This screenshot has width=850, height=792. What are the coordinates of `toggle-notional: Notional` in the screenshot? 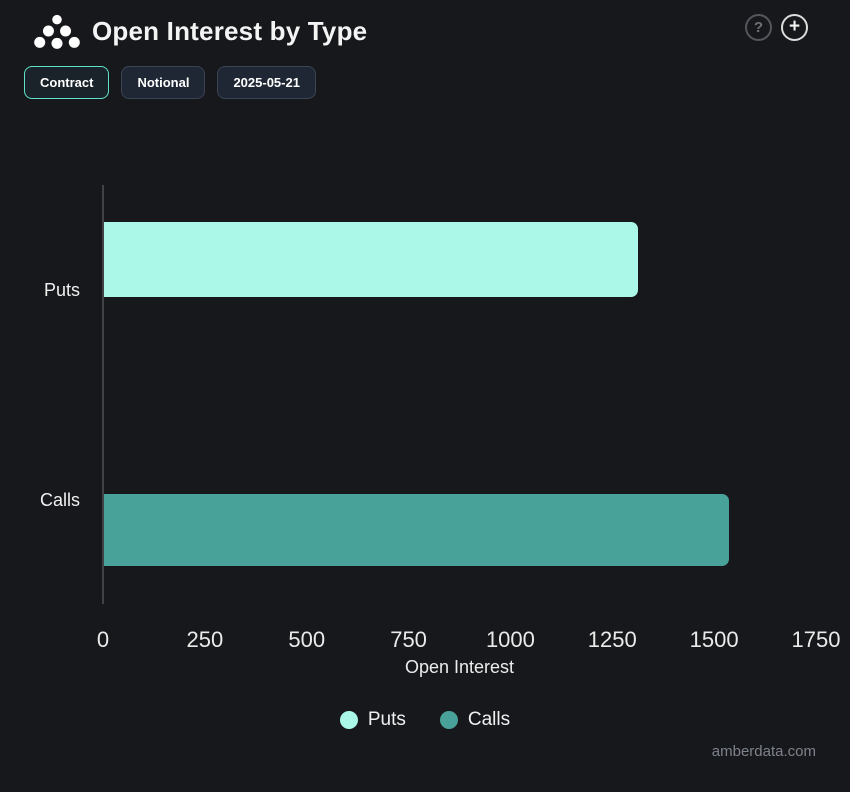 It's located at (163, 82).